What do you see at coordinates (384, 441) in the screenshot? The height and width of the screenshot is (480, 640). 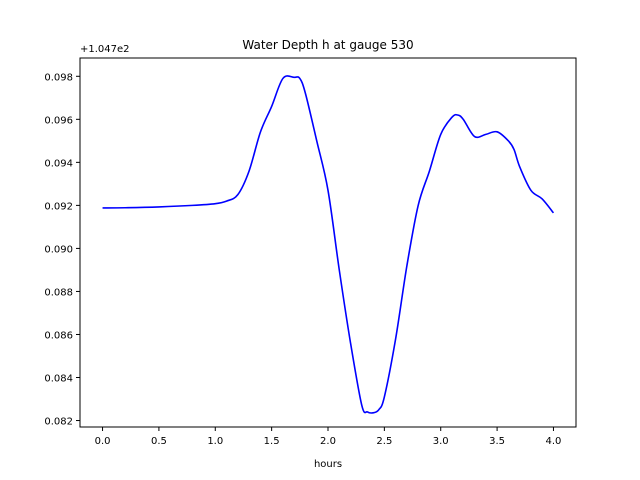 I see `x-tick-label: 2.5` at bounding box center [384, 441].